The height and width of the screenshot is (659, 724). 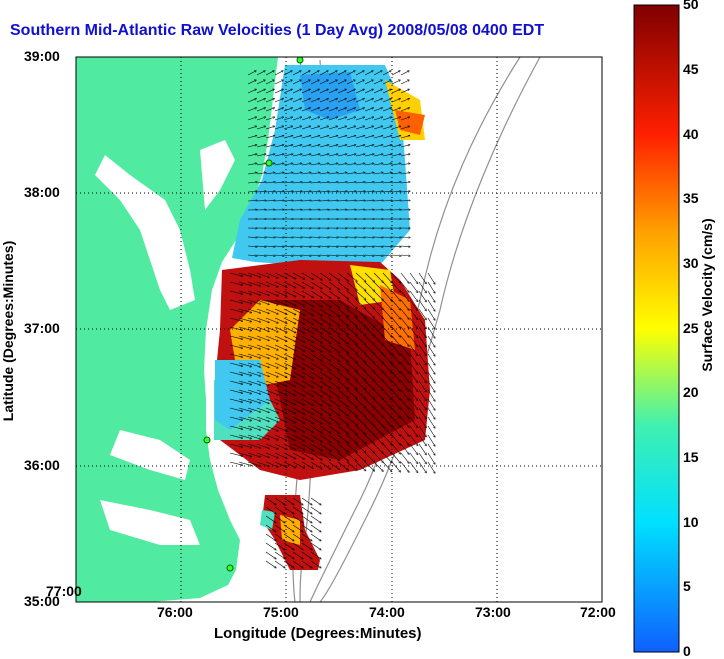 I want to click on colorbar-tick: 10, so click(x=691, y=522).